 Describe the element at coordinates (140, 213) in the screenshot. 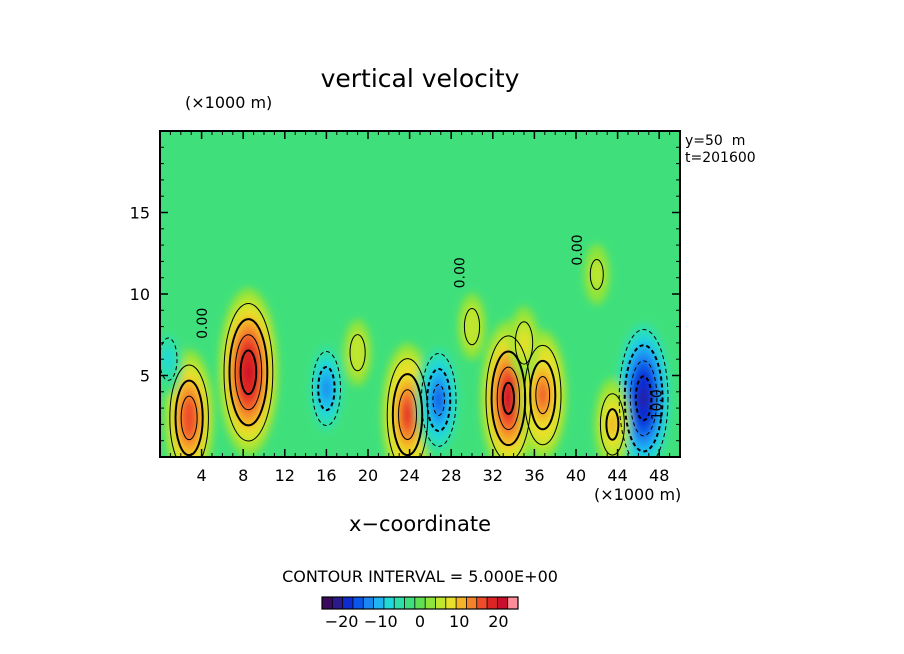

I see `y-tick-label: 15` at that location.